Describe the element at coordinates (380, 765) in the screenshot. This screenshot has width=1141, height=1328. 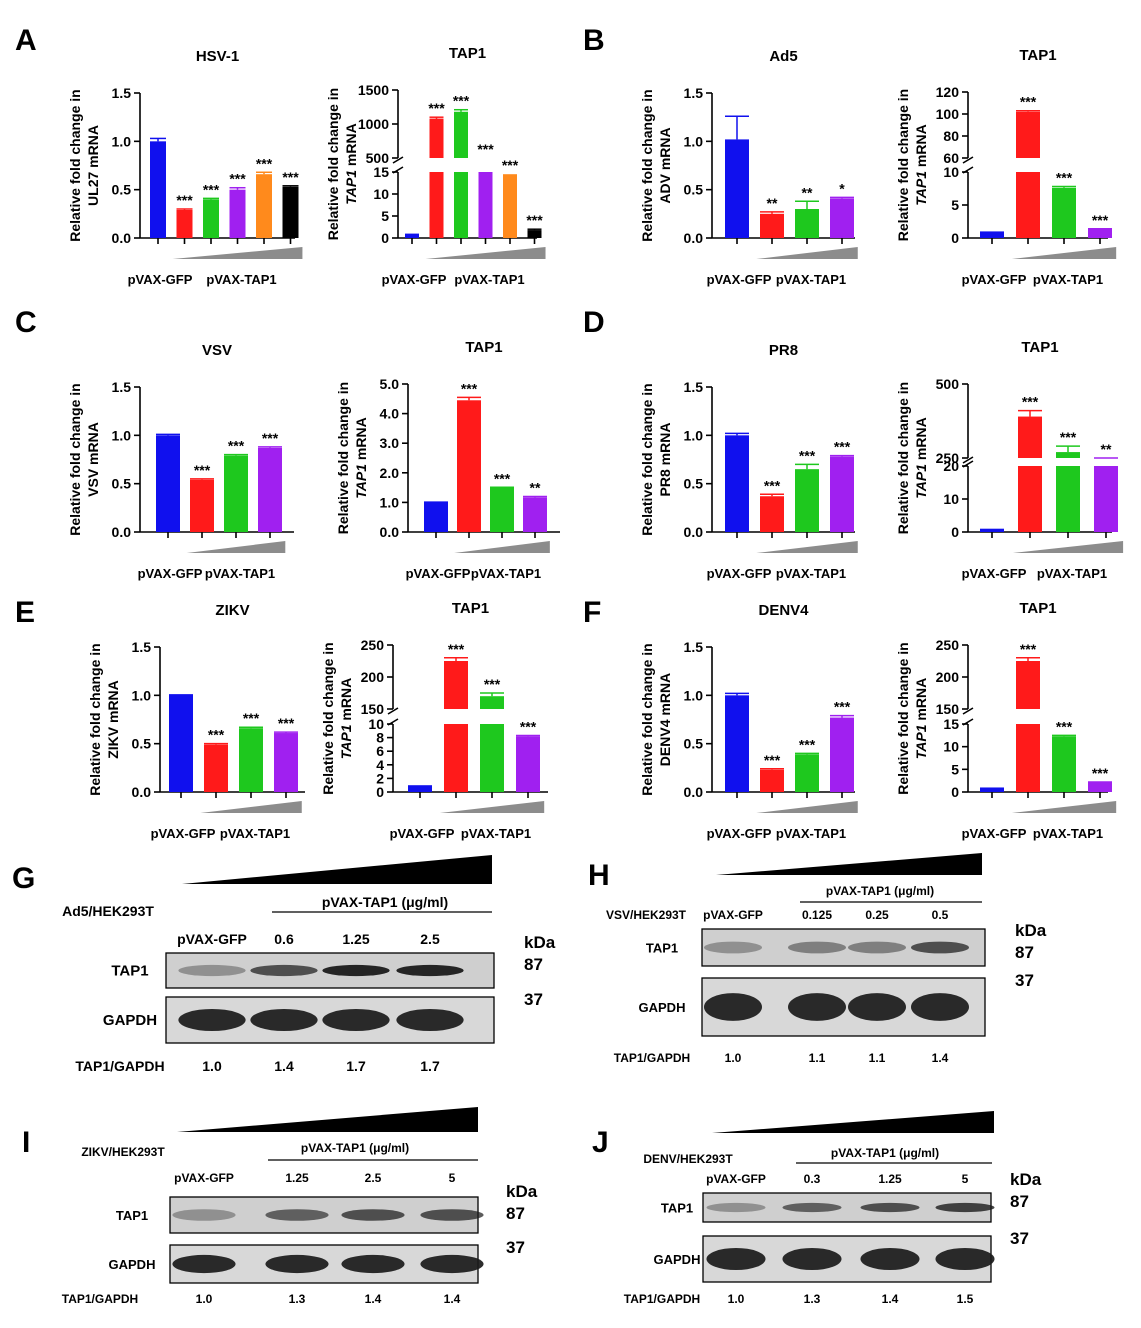
I see `y-tick-label: 4` at that location.